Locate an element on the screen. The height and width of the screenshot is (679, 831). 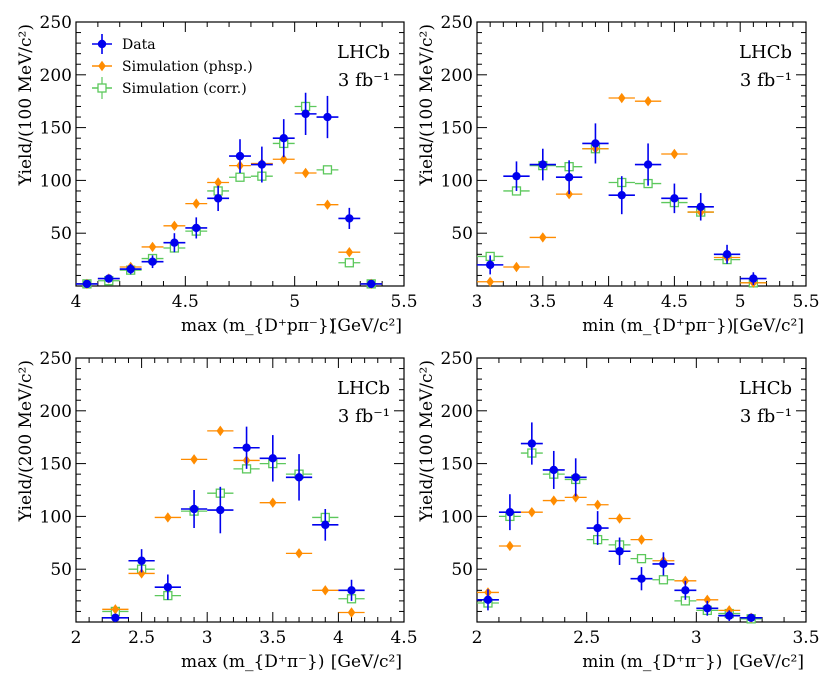
series-corr is located at coordinates (229, 195).